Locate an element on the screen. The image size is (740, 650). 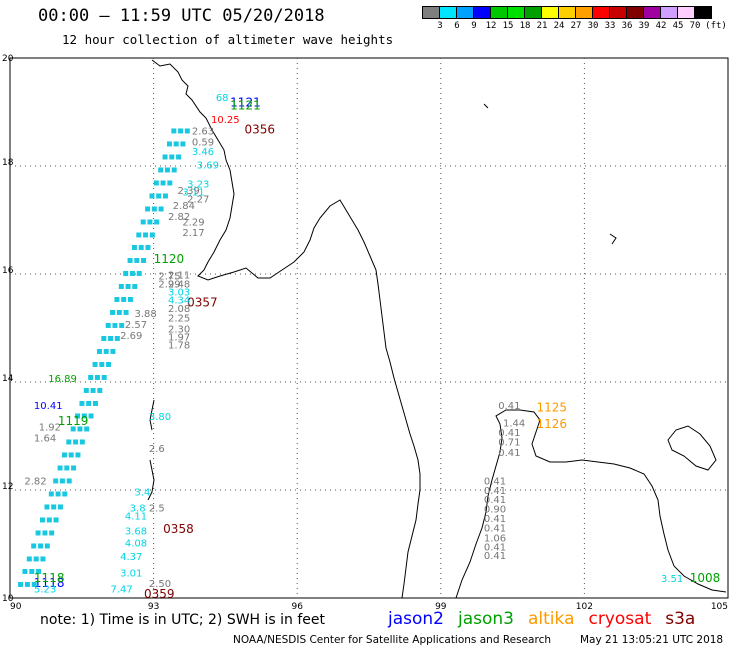
swh-point-label: 10.41 is located at coordinates (48, 406).